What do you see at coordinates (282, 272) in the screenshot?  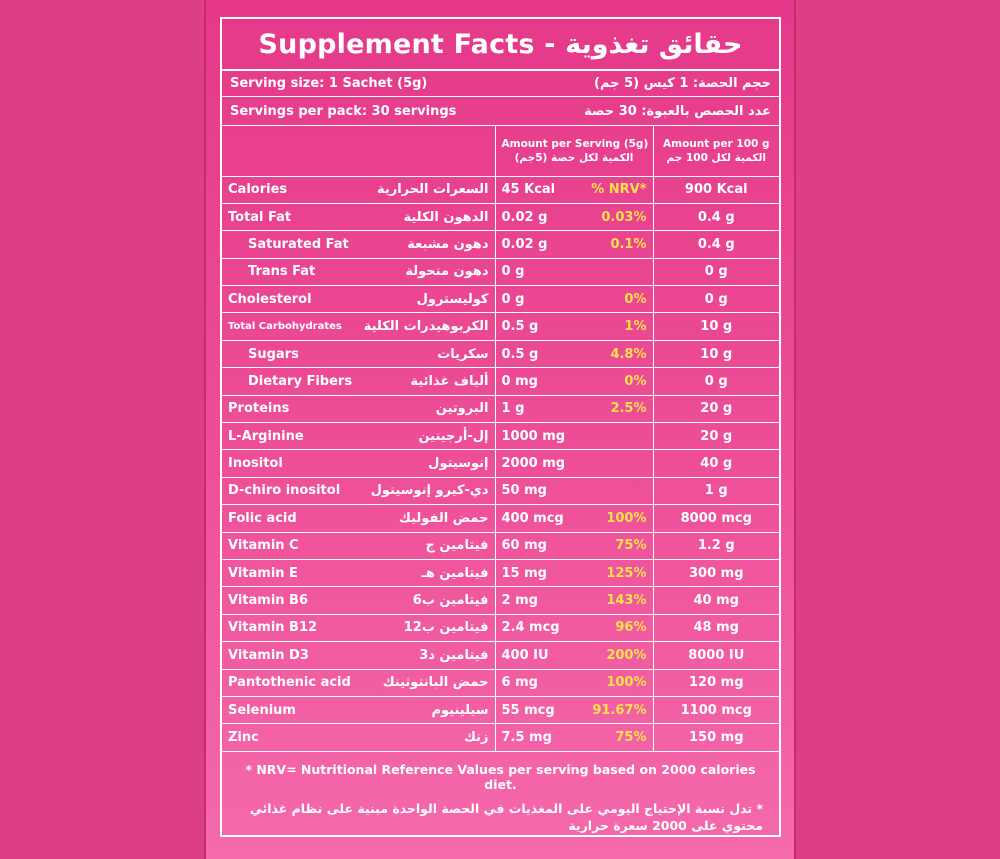 I see `nutrient-name-en: Trans Fat` at bounding box center [282, 272].